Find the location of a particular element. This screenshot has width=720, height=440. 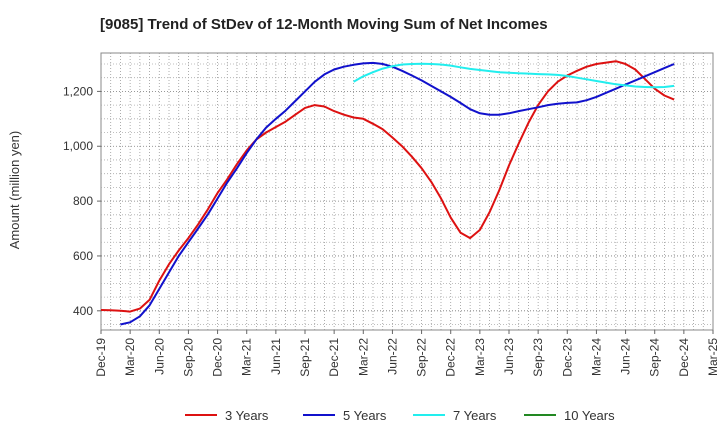

y-tick-label: 600 is located at coordinates (83, 256).